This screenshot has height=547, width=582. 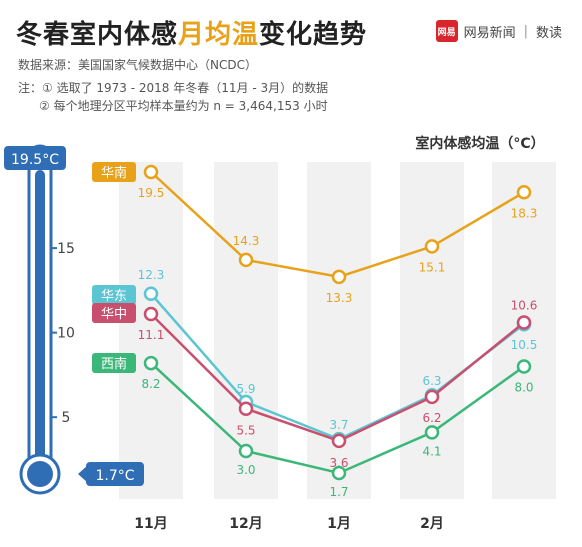 I want to click on x-tick-label-4: 2月, so click(x=432, y=524).